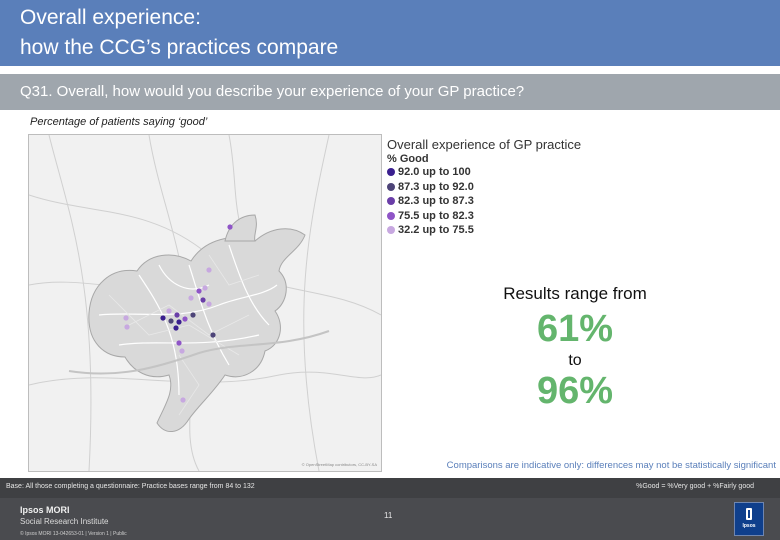  I want to click on legend-item: 75.5 up to 82.3, so click(507, 216).